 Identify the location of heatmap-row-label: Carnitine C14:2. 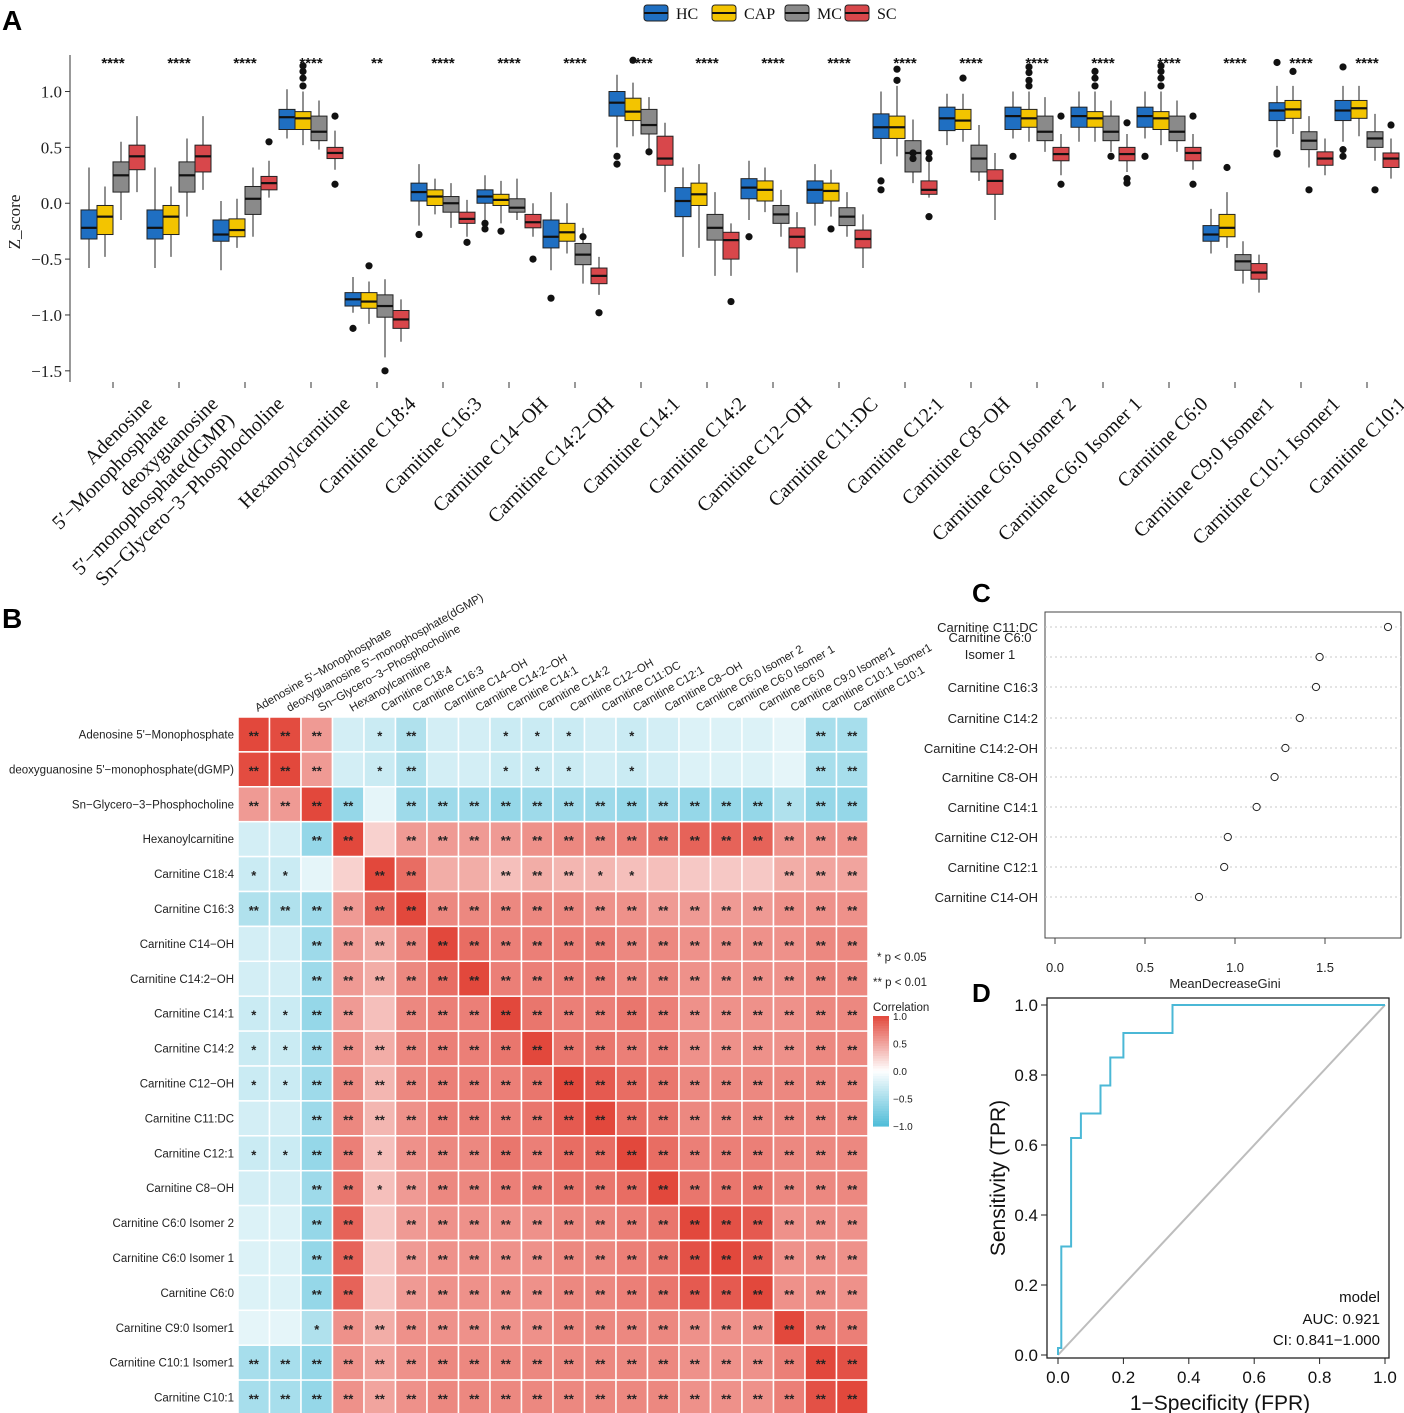
(194, 1050).